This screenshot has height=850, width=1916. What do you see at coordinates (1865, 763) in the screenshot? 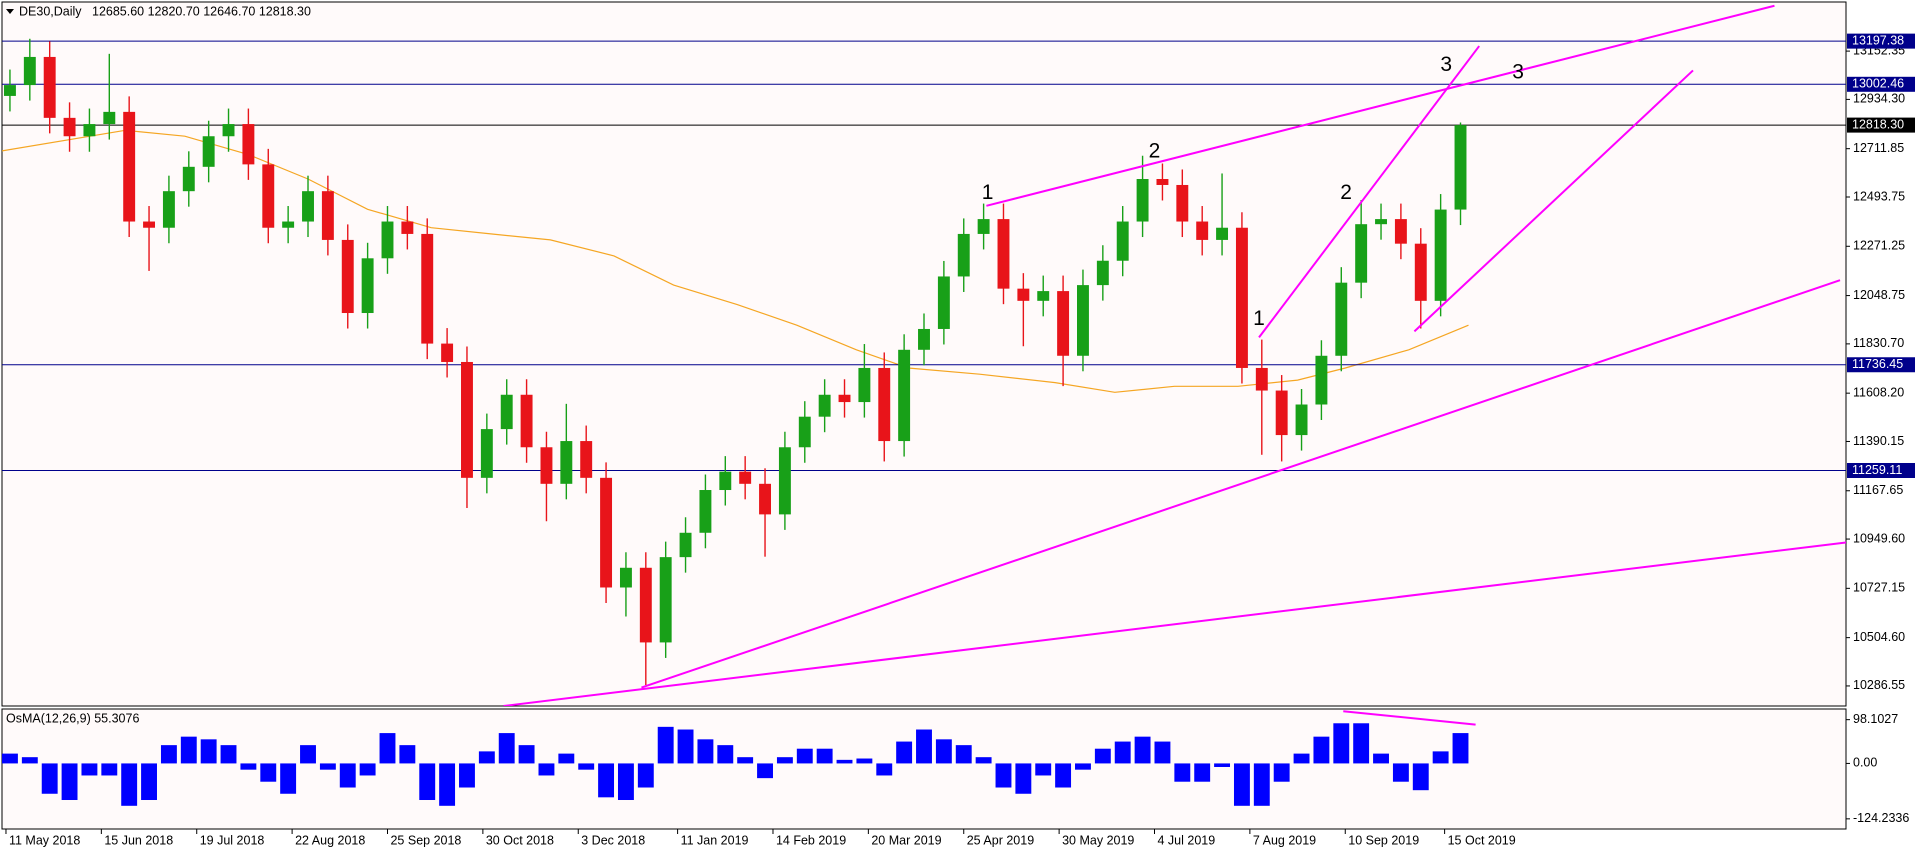
I see `osc-tick-label: 0.00` at bounding box center [1865, 763].